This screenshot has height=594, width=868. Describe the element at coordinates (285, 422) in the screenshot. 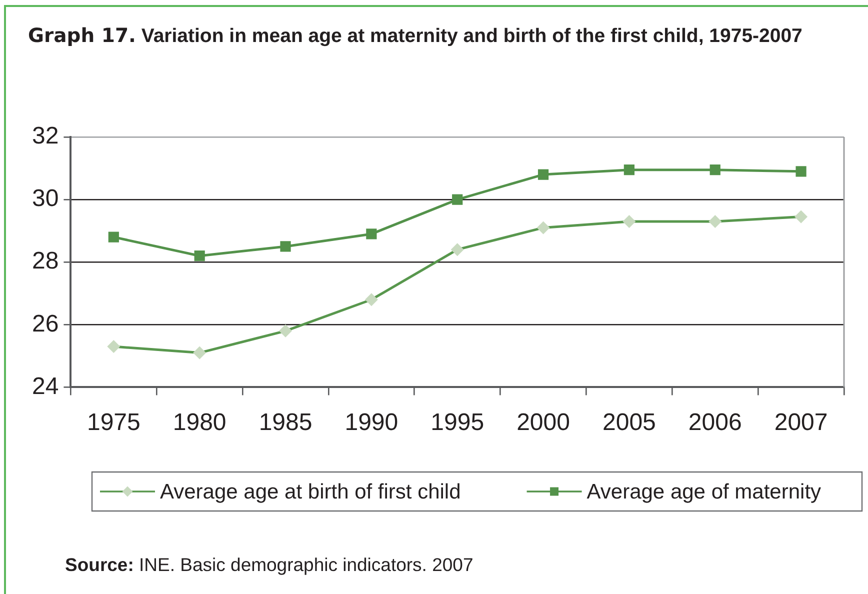

I see `x-tick-label: 1985` at that location.